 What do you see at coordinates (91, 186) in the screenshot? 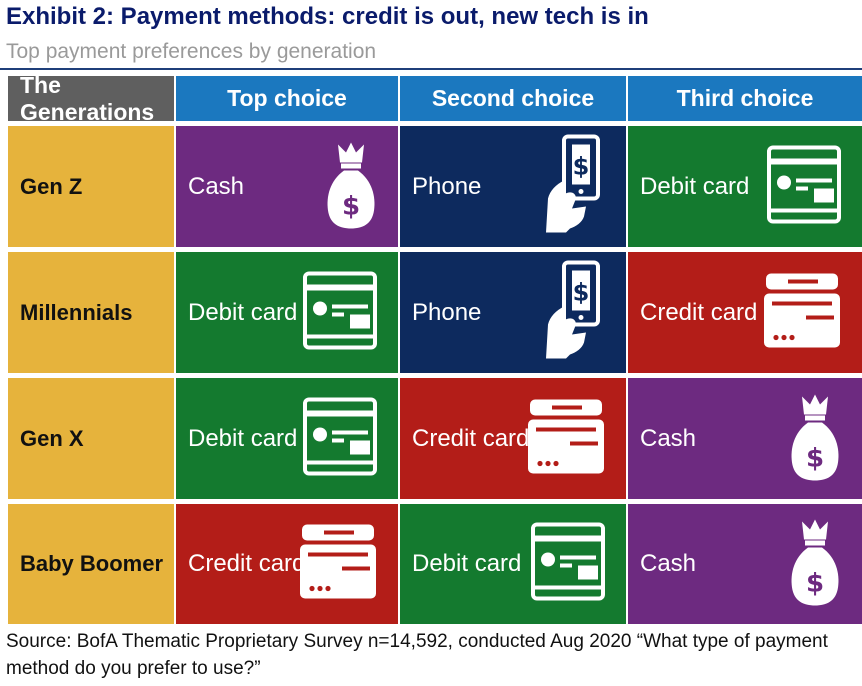
I see `generation-label: Gen Z` at bounding box center [91, 186].